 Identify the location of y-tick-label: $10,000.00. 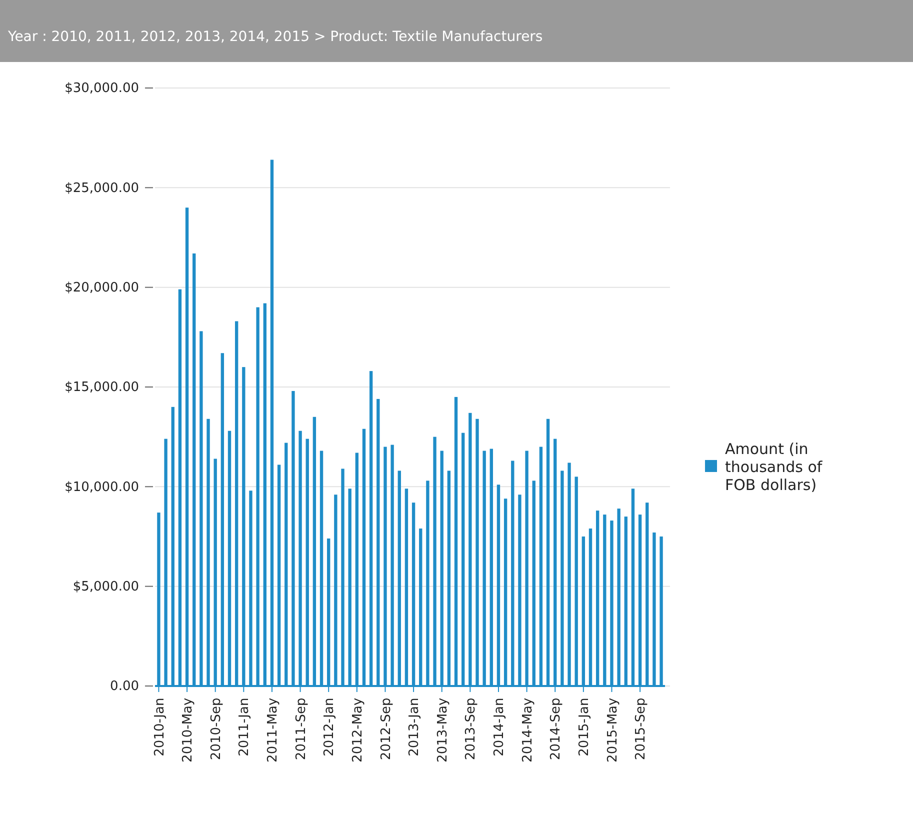
(101, 487).